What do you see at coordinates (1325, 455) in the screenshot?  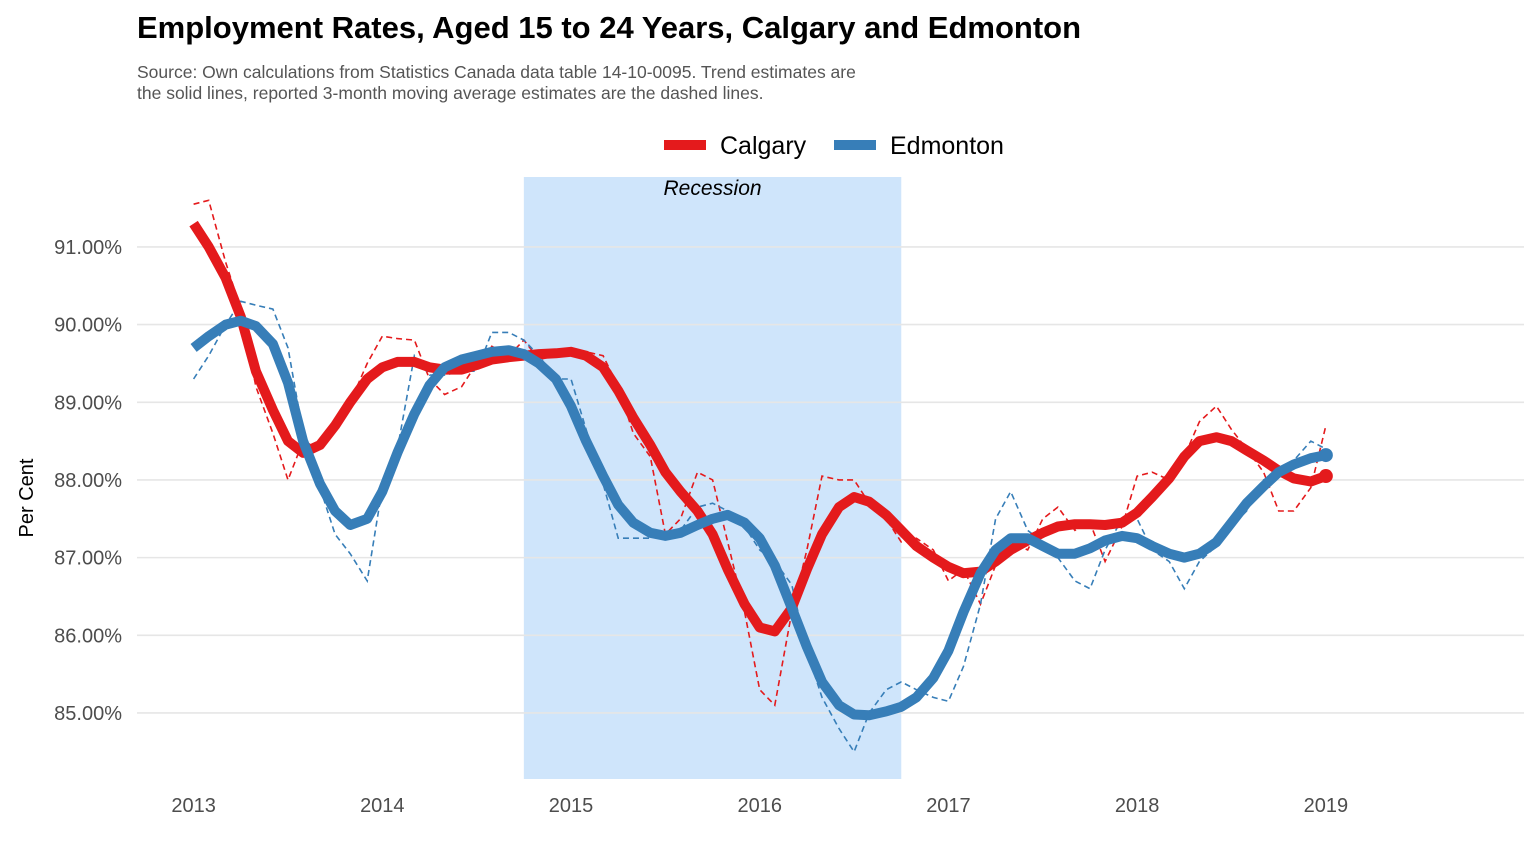 I see `edmonton-end-point` at bounding box center [1325, 455].